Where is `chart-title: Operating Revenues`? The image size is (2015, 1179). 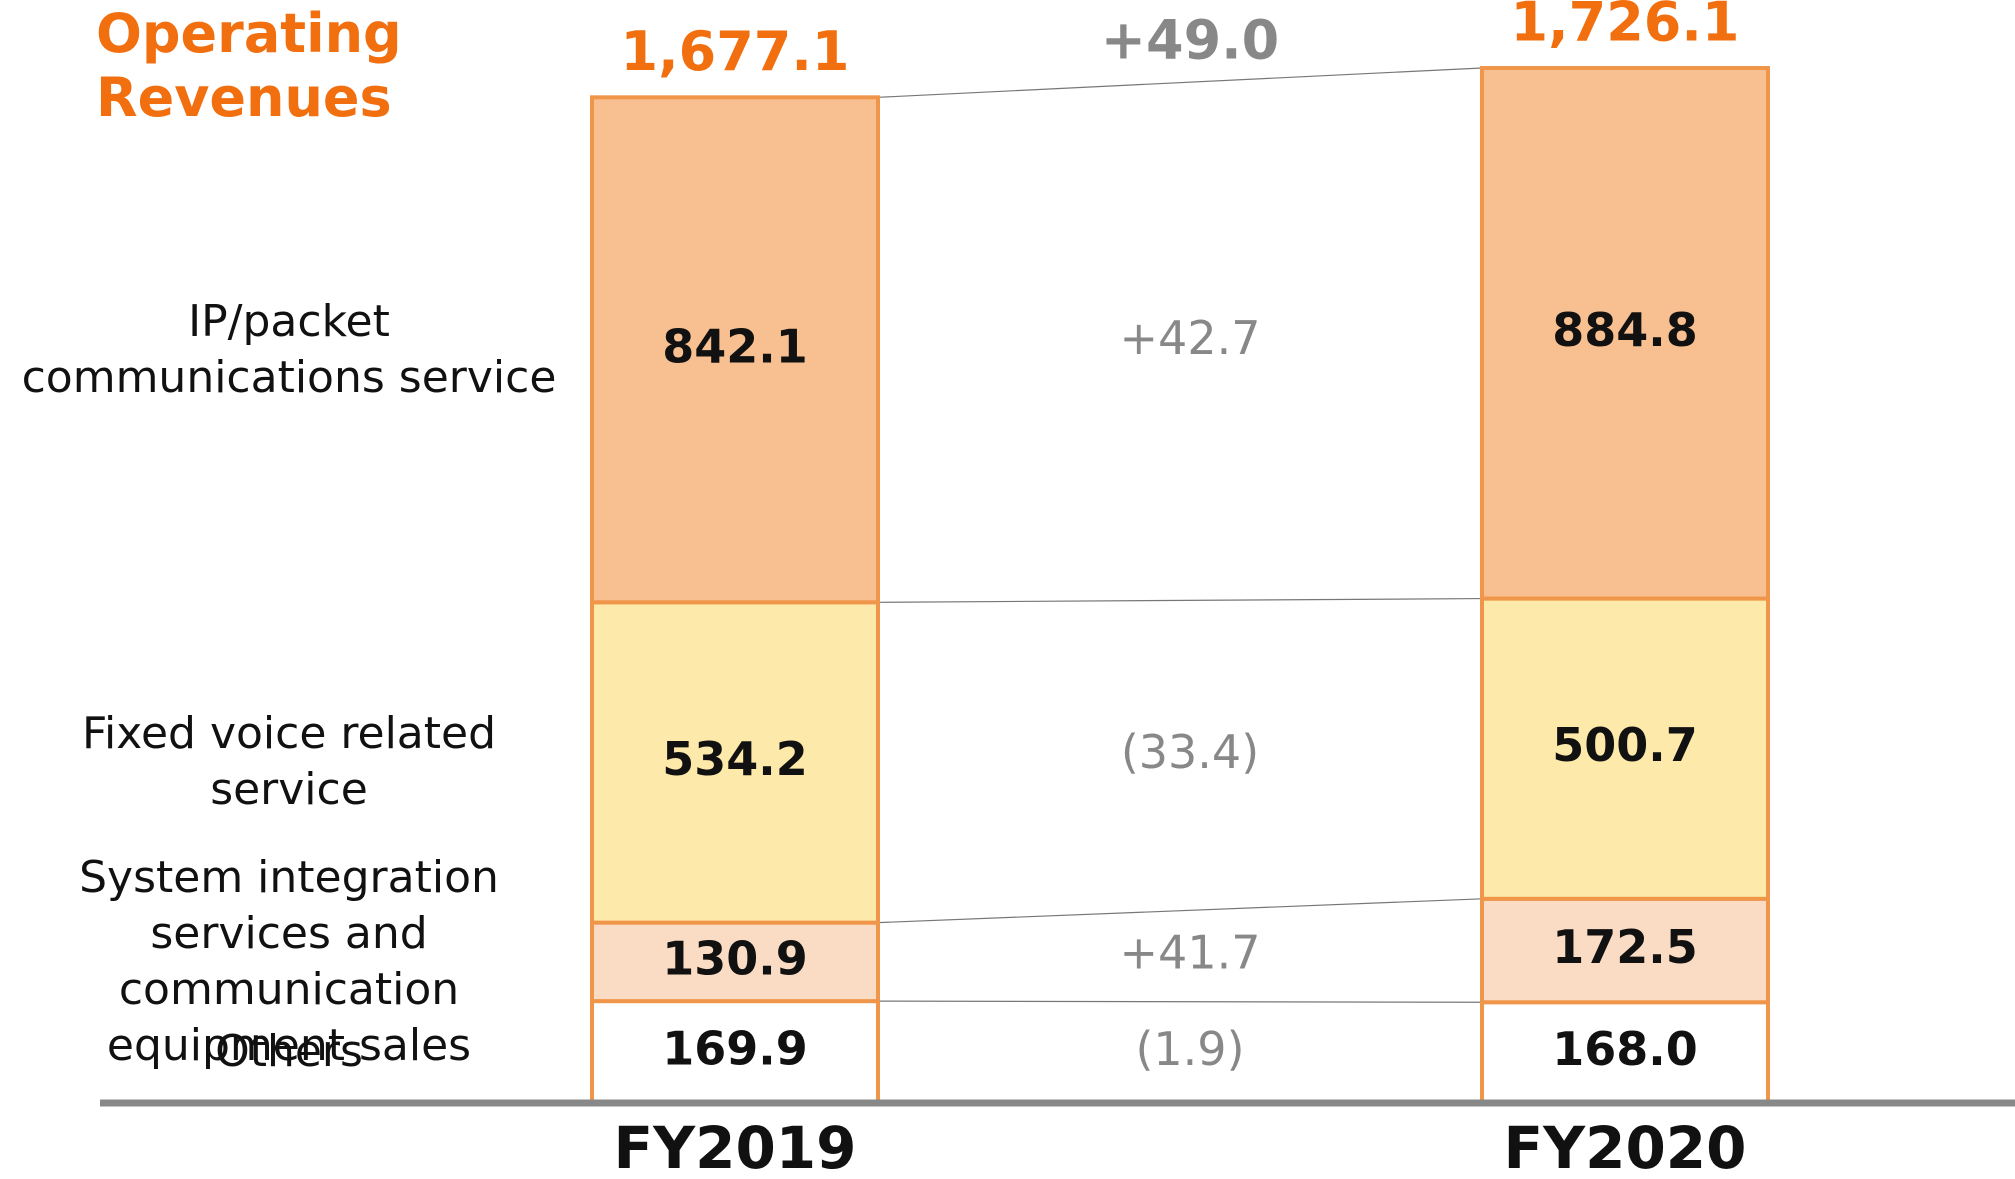
chart-title: Operating Revenues is located at coordinates (249, 65).